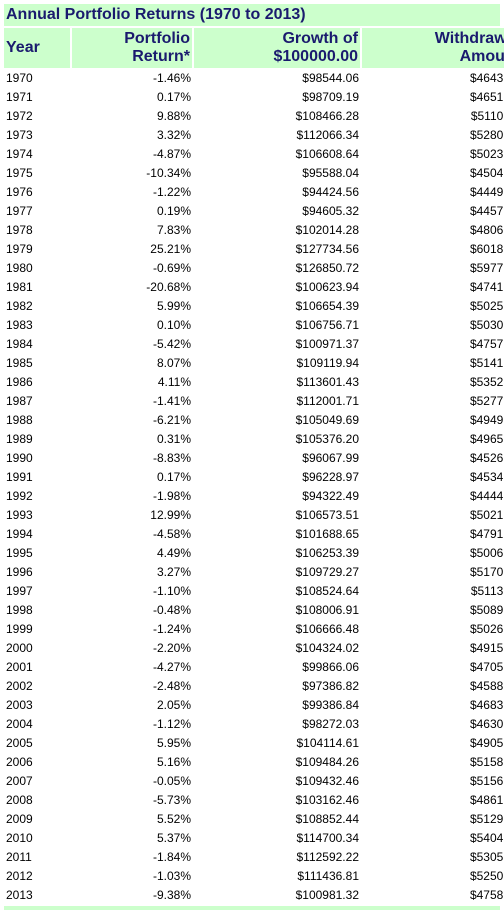  Describe the element at coordinates (254, 856) in the screenshot. I see `table-row: 2011 -1.84% $112592.22 $5305.39` at that location.